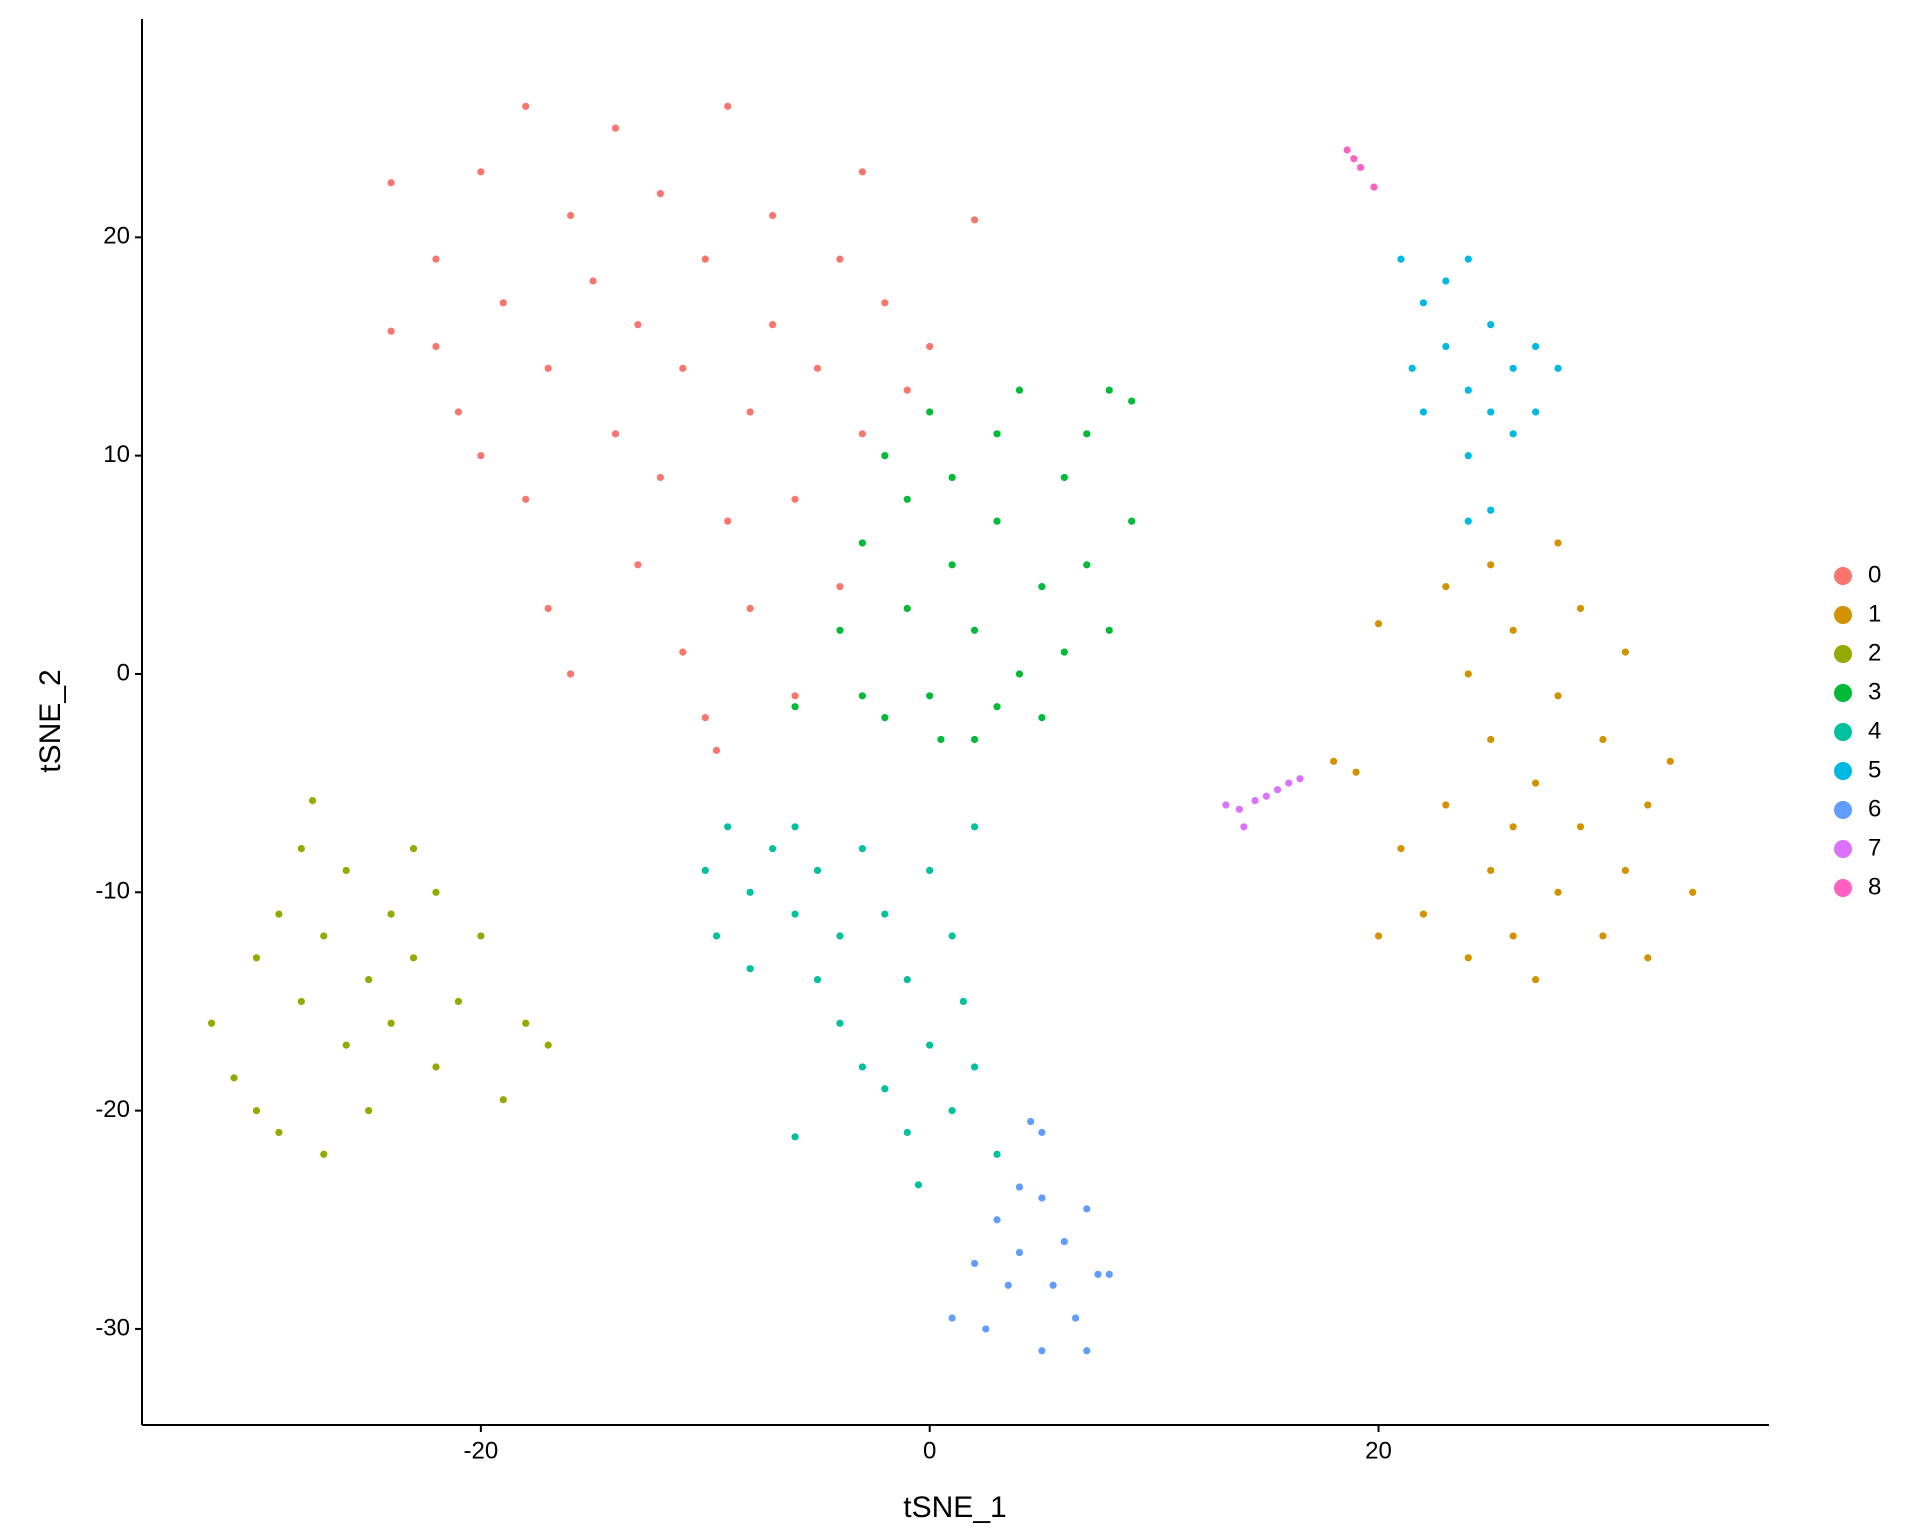  Describe the element at coordinates (1874, 691) in the screenshot. I see `legend-label: 3` at that location.